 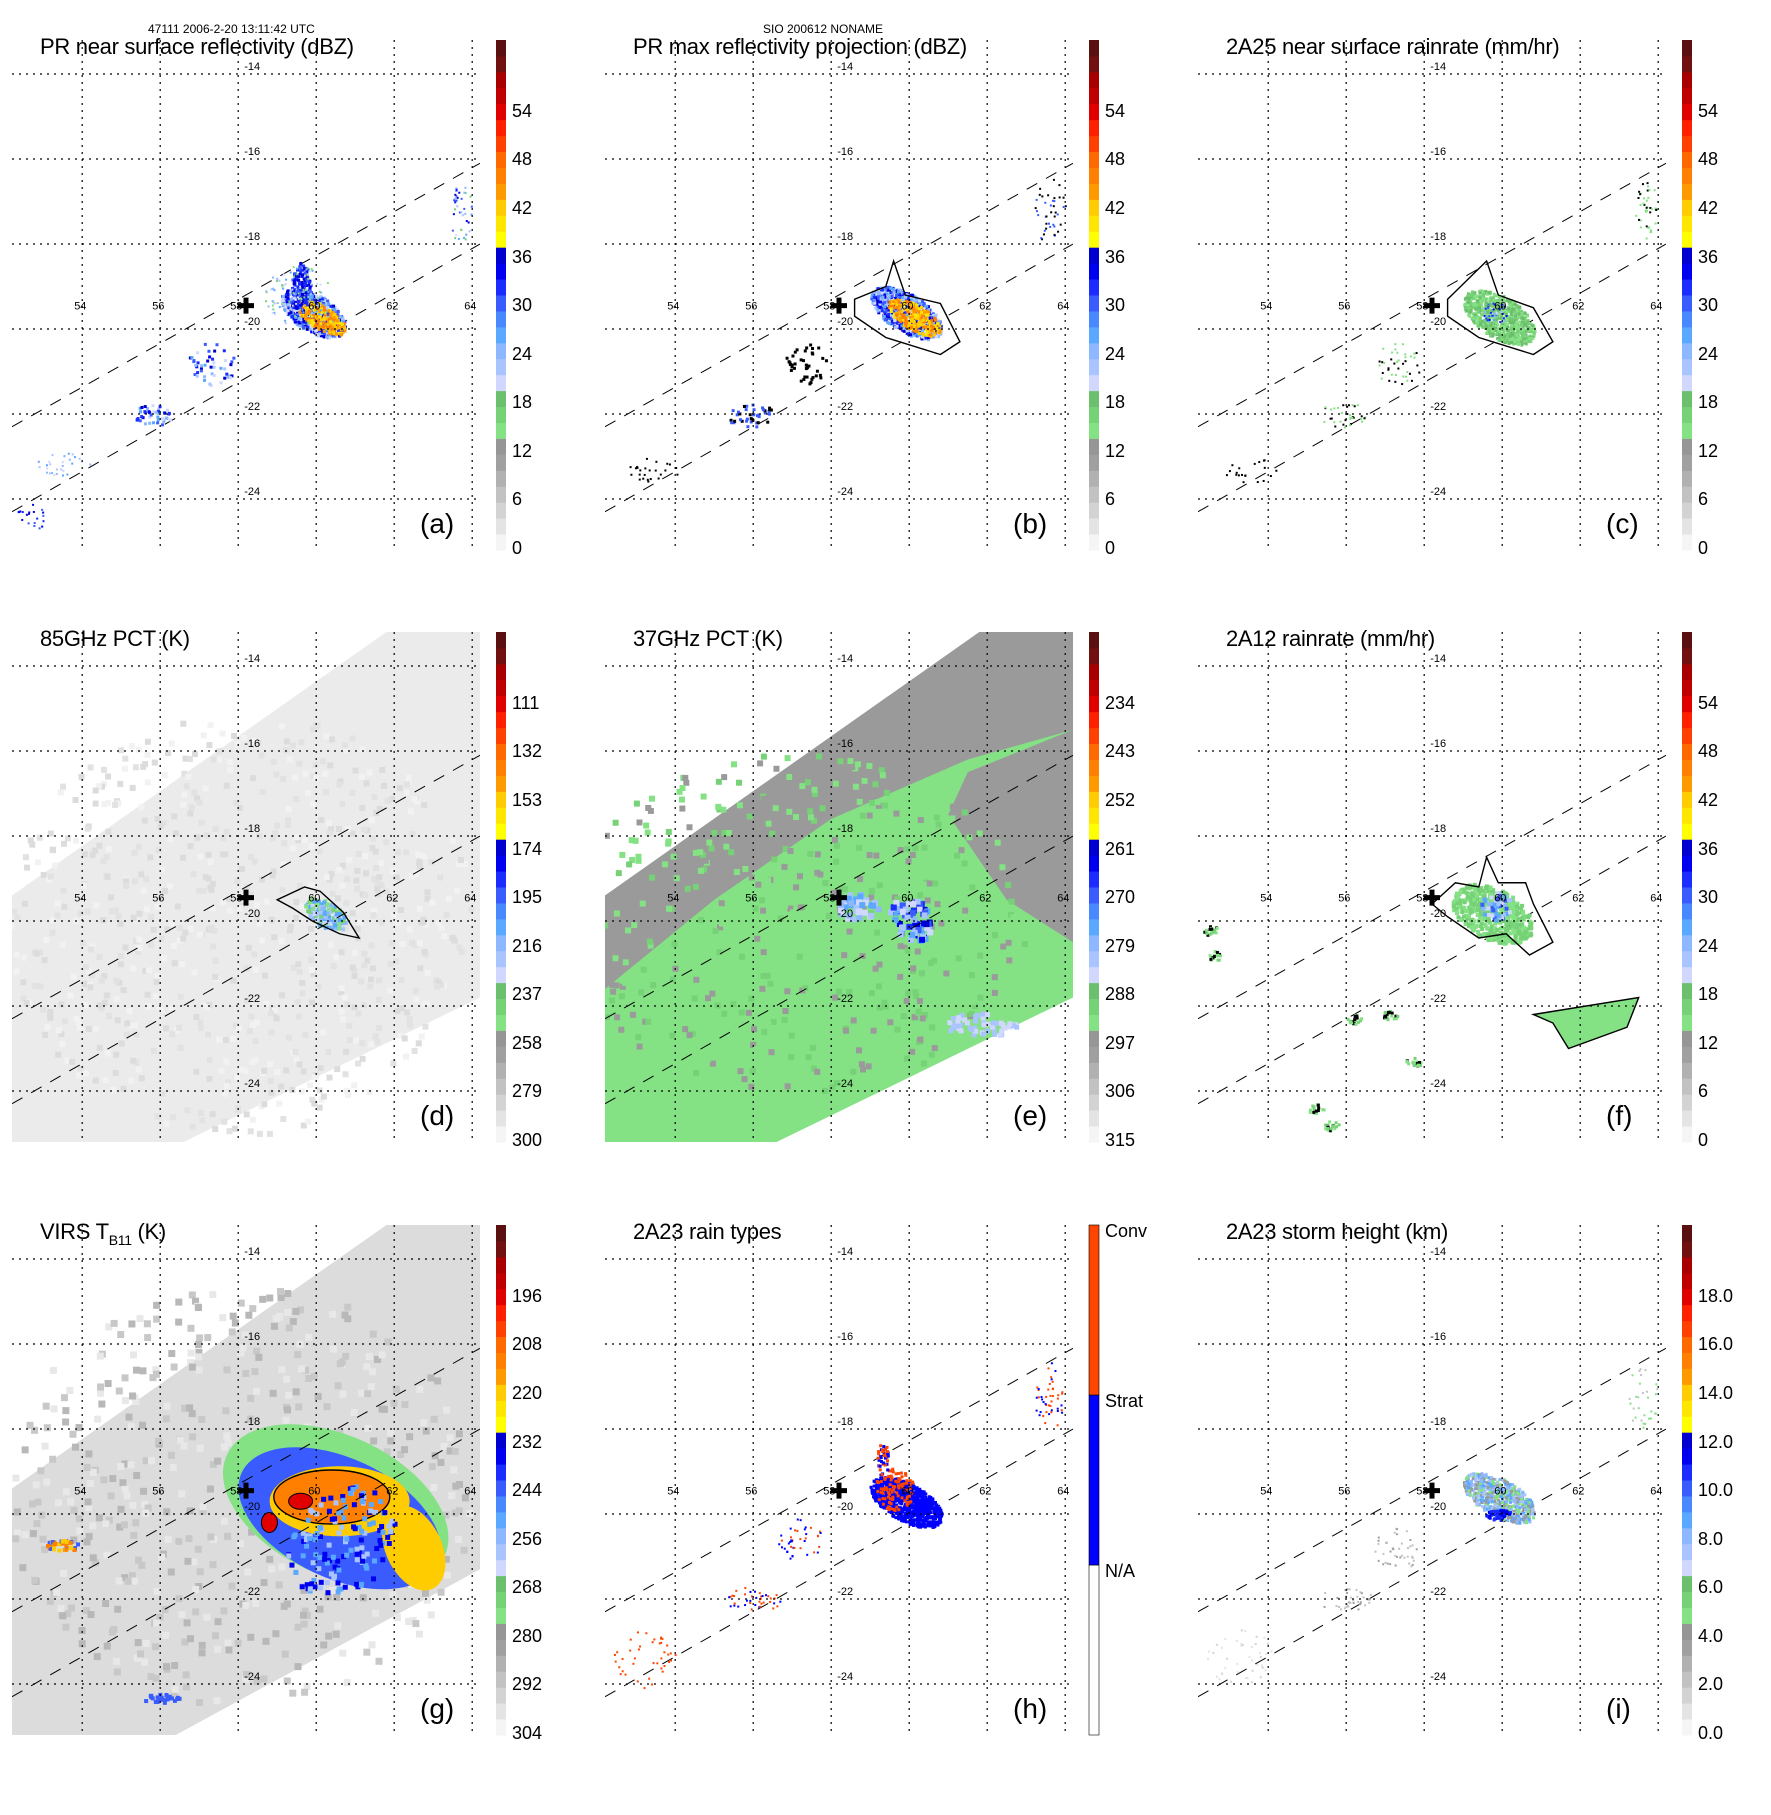 What do you see at coordinates (907, 307) in the screenshot?
I see `longitude-label: 60` at bounding box center [907, 307].